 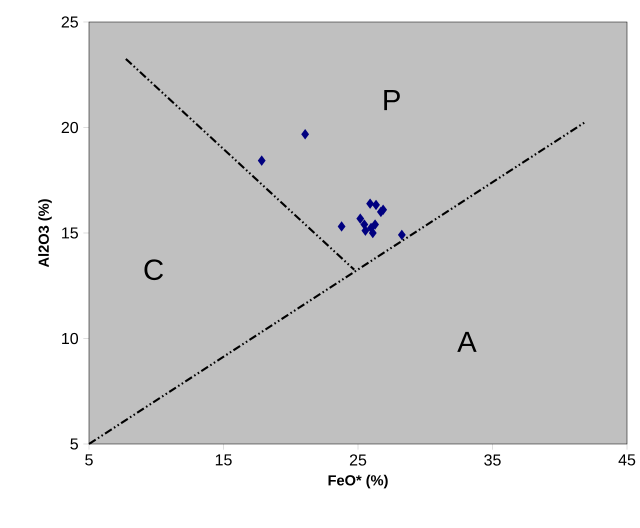 I want to click on annotation: A, so click(x=467, y=342).